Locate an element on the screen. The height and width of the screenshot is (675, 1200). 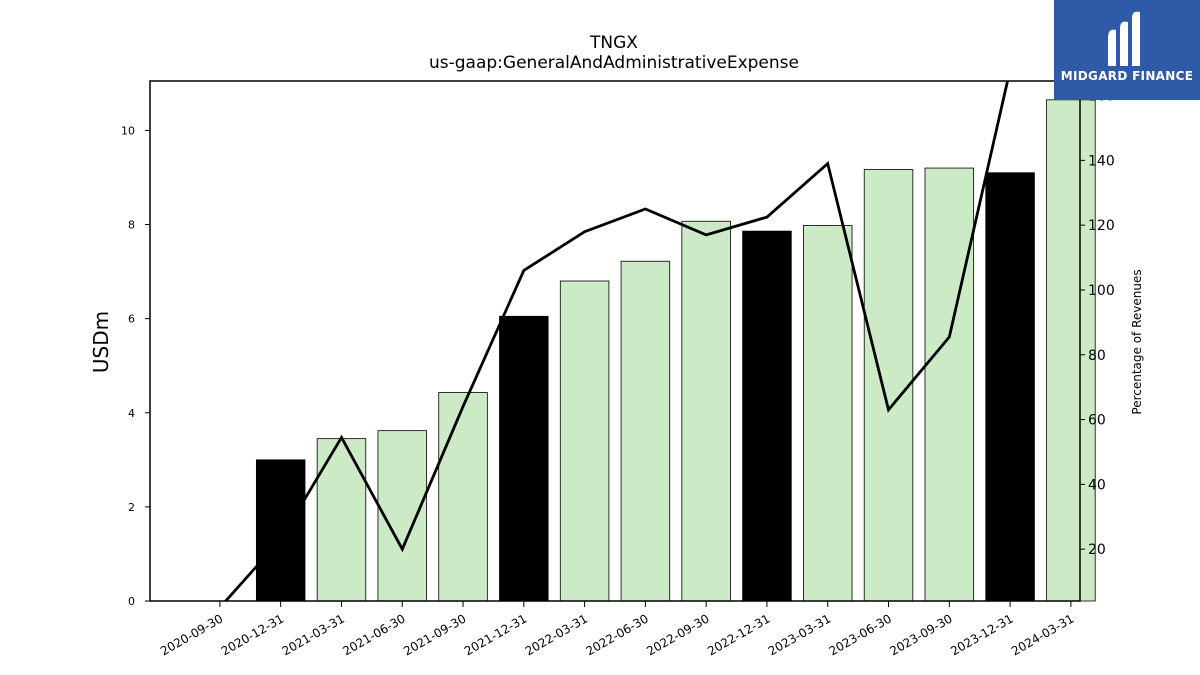
y2-tick-label: 140 is located at coordinates (1101, 161).